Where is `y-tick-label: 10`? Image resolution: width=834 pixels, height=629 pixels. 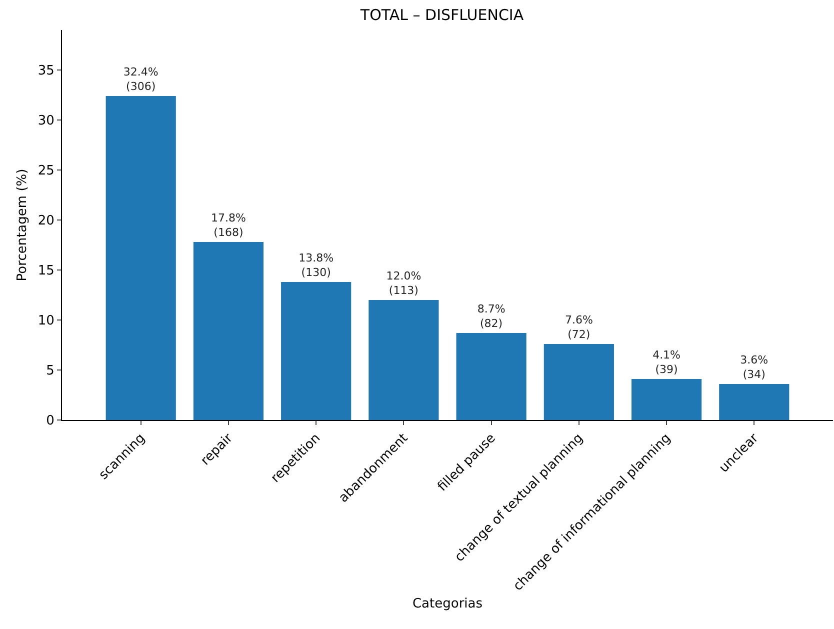
y-tick-label: 10 is located at coordinates (46, 321).